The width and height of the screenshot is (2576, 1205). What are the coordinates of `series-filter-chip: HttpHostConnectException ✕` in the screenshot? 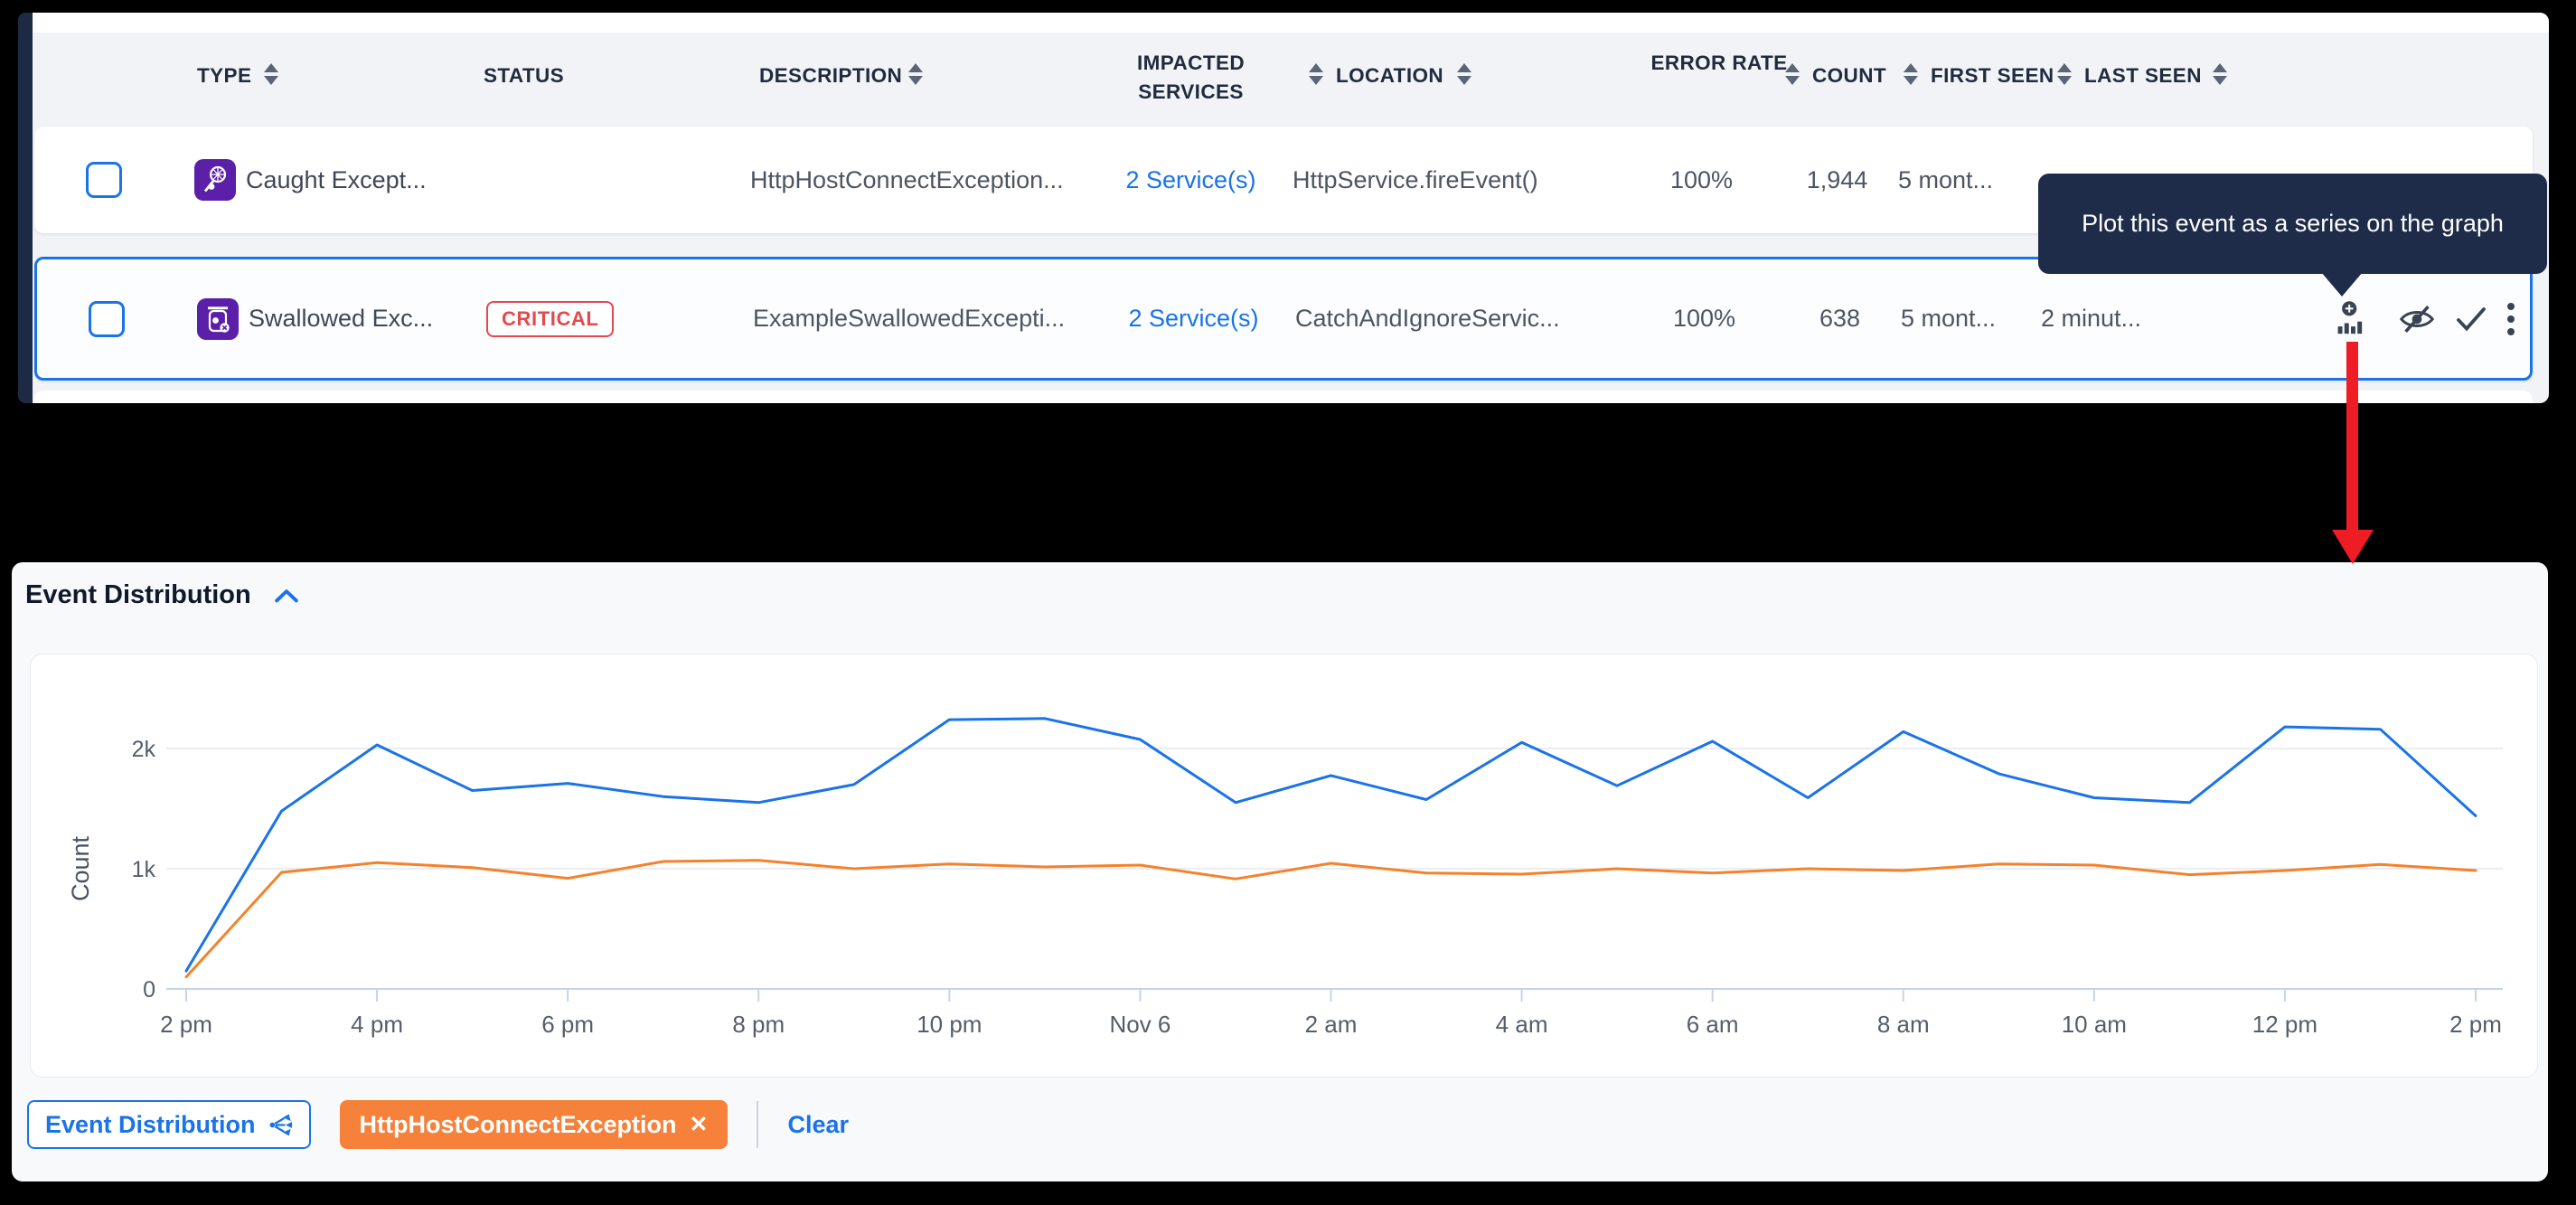 It's located at (534, 1124).